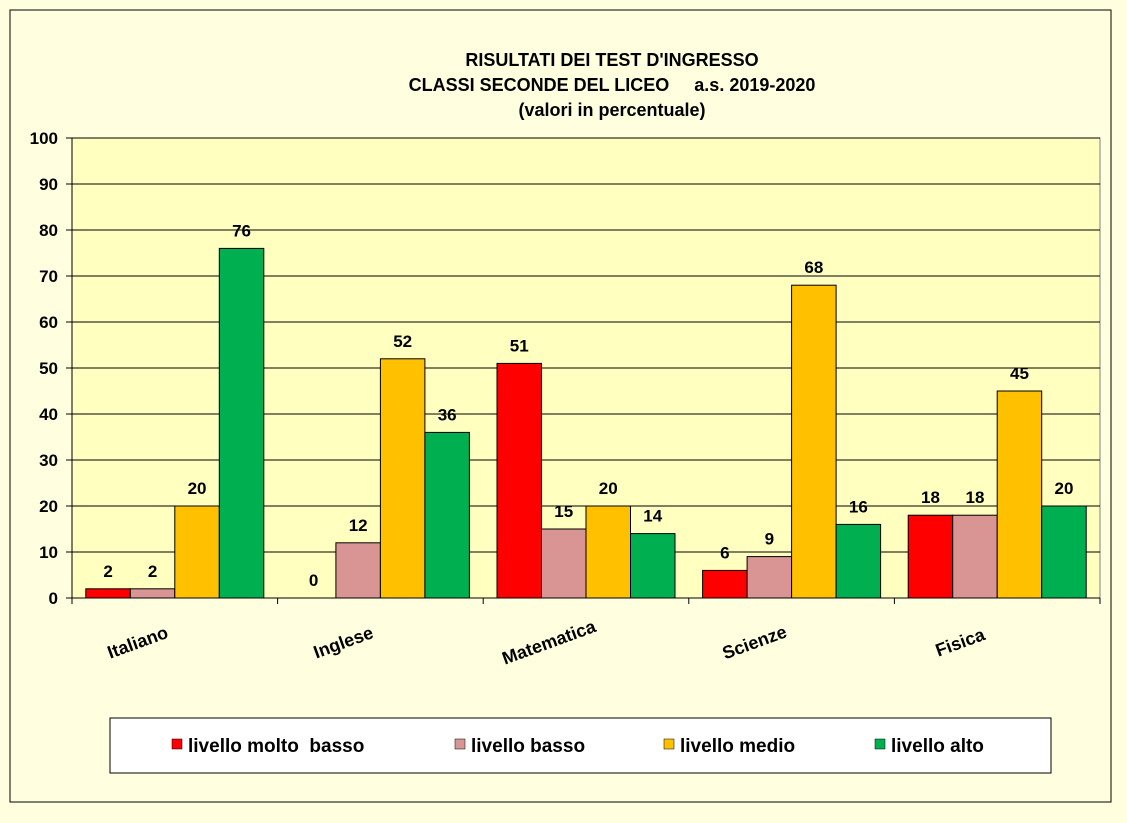  I want to click on y-tick-label: 20, so click(48, 506).